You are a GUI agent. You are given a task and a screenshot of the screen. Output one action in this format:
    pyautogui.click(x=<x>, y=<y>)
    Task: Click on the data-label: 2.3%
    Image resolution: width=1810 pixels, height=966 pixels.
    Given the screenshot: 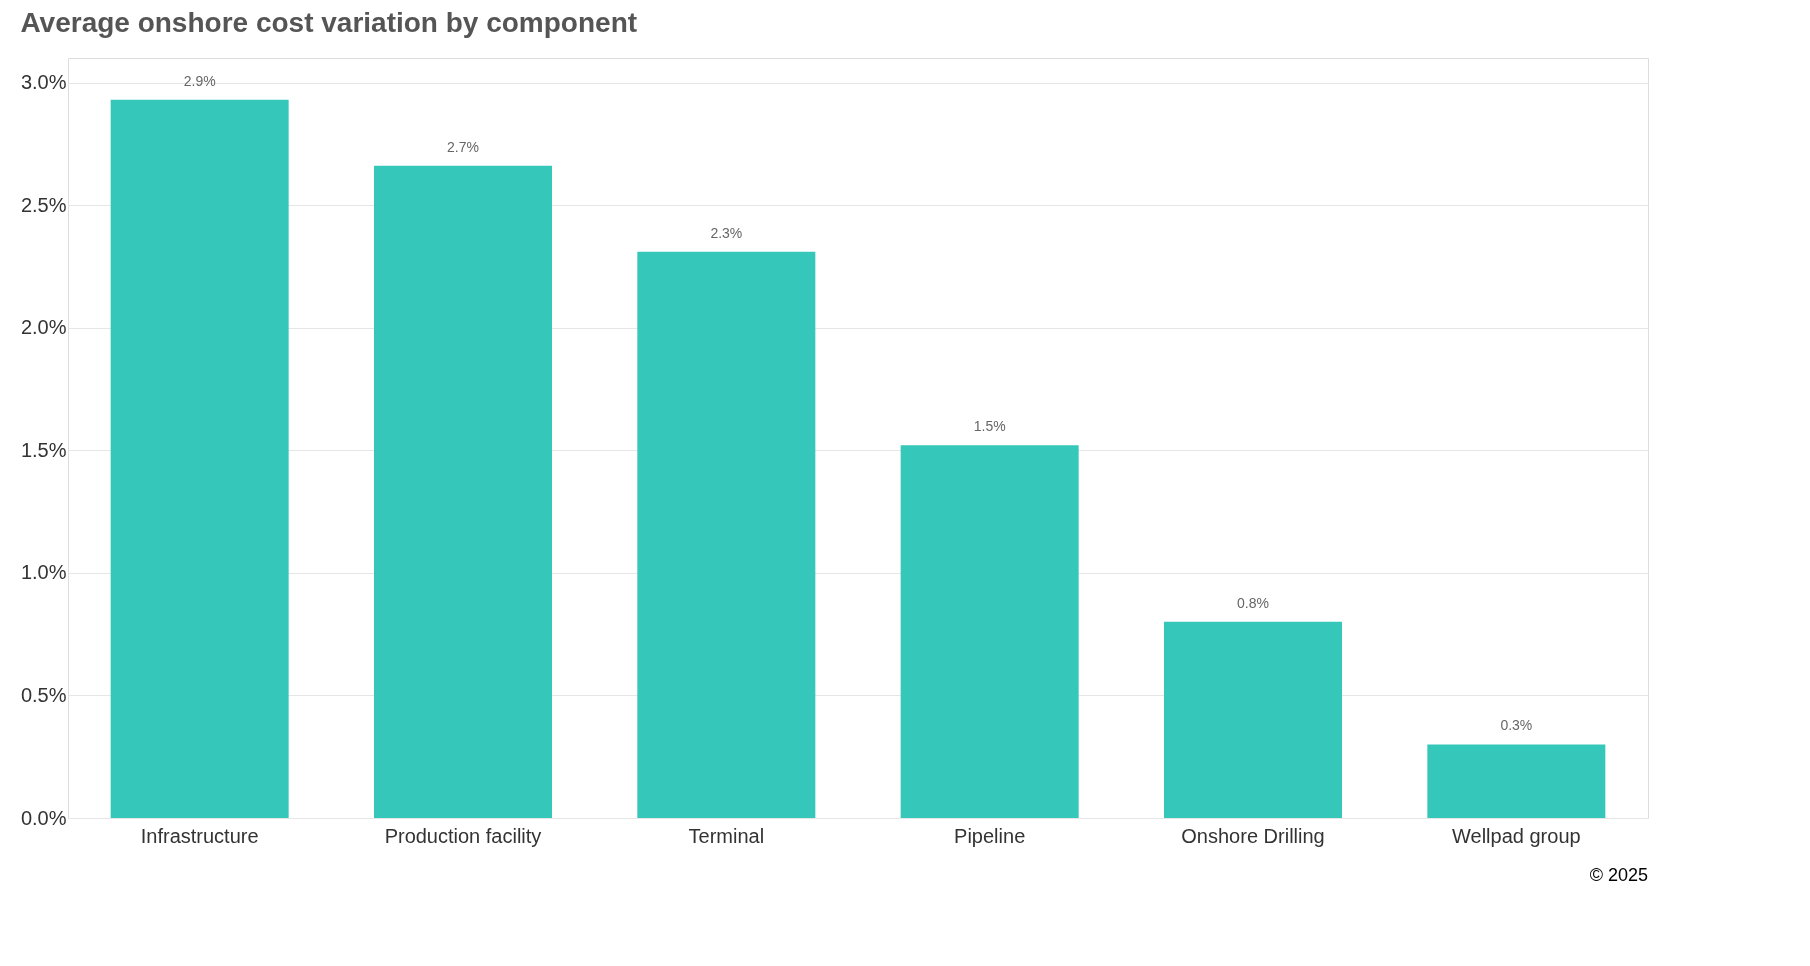 What is the action you would take?
    pyautogui.click(x=726, y=232)
    